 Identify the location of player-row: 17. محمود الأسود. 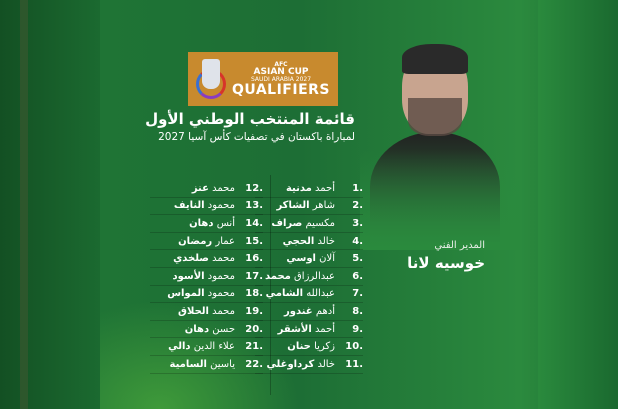
(206, 277).